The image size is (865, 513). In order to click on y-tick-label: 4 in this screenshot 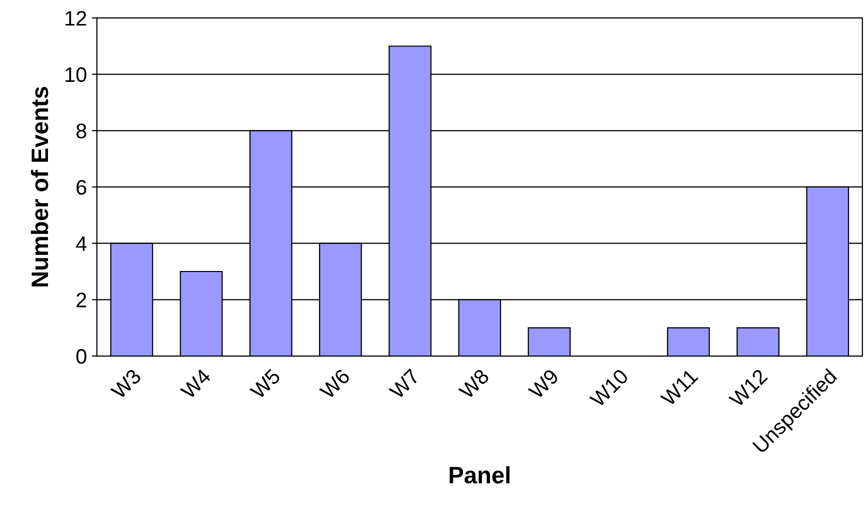, I will do `click(81, 243)`.